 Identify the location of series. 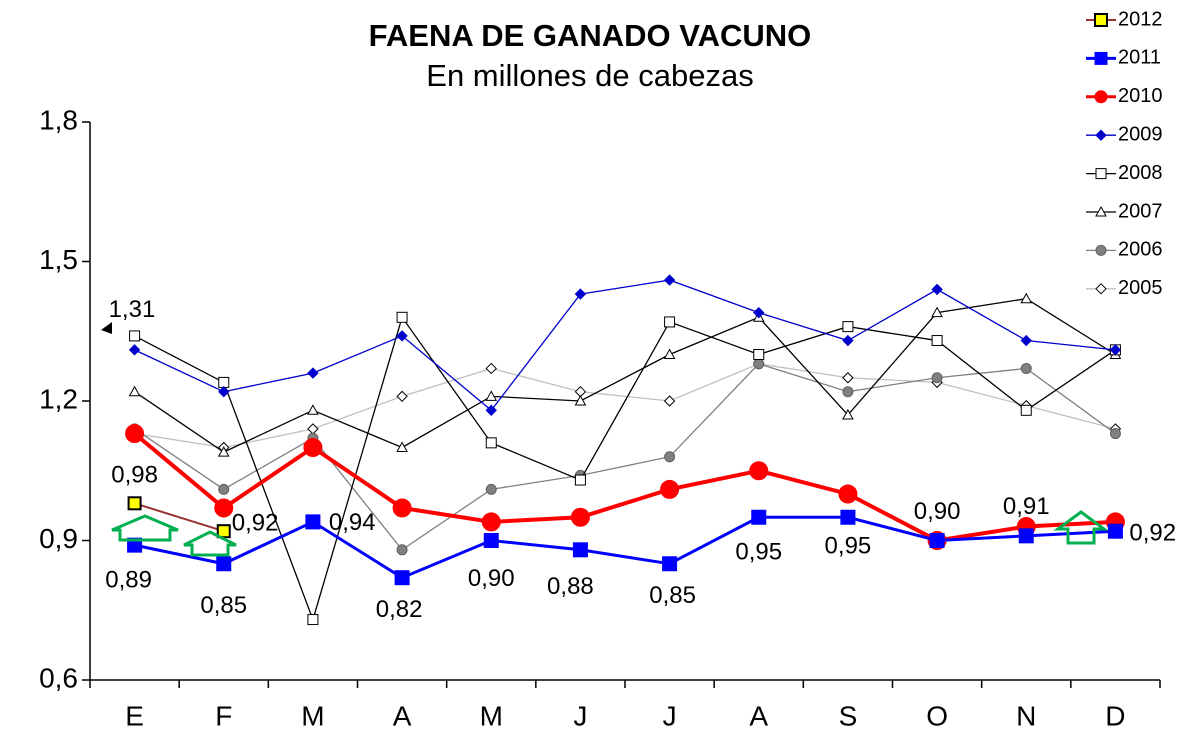
(625, 406).